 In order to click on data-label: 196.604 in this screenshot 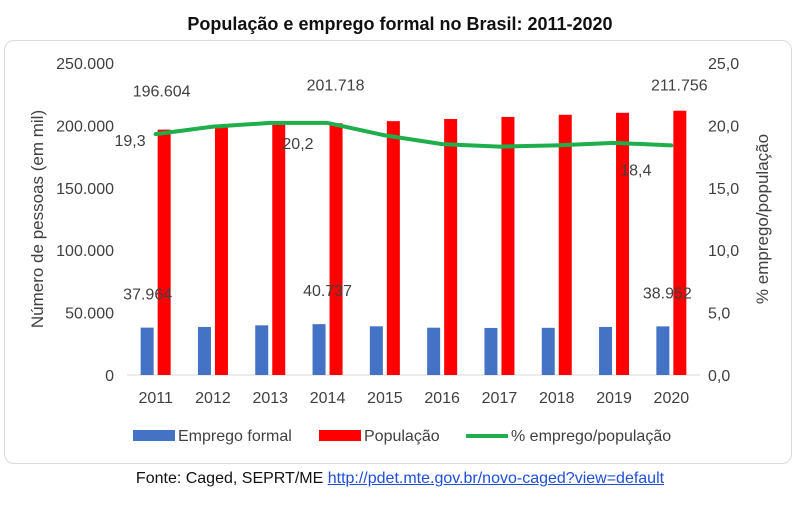, I will do `click(162, 92)`.